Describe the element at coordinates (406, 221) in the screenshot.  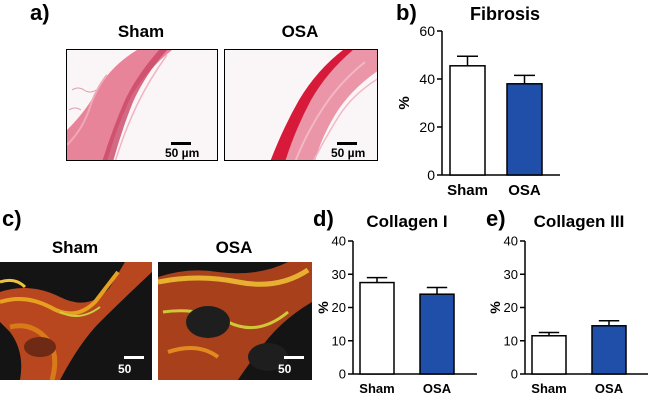
I see `chart-title: Collagen I` at that location.